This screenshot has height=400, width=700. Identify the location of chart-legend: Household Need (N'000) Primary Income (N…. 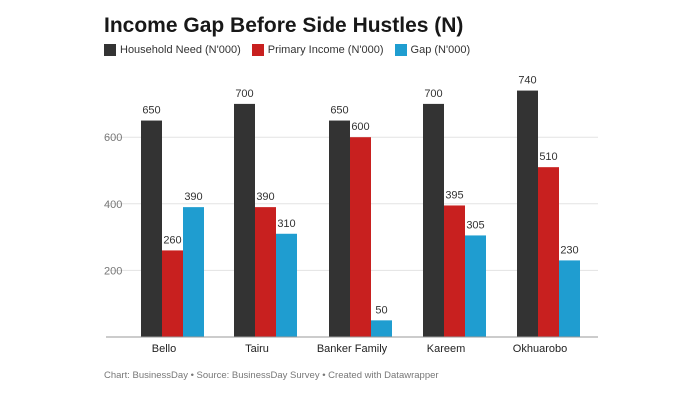
(292, 50).